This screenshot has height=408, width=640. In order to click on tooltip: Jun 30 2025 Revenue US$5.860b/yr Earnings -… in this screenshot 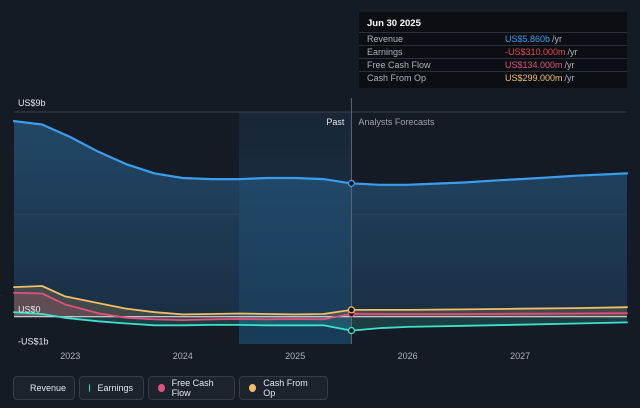, I will do `click(493, 50)`.